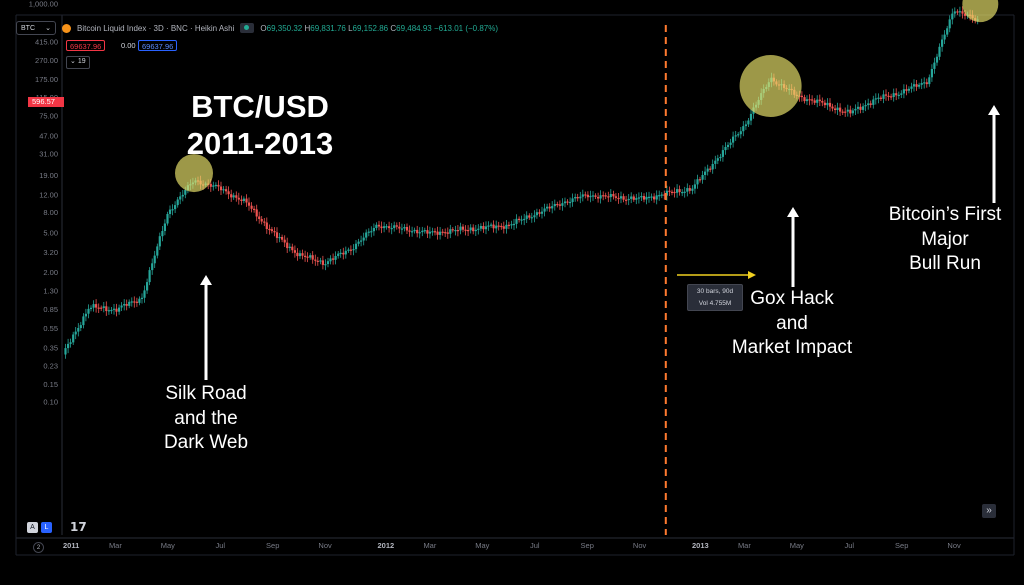  Describe the element at coordinates (945, 214) in the screenshot. I see `callout-line: Bitcoin’s First` at that location.